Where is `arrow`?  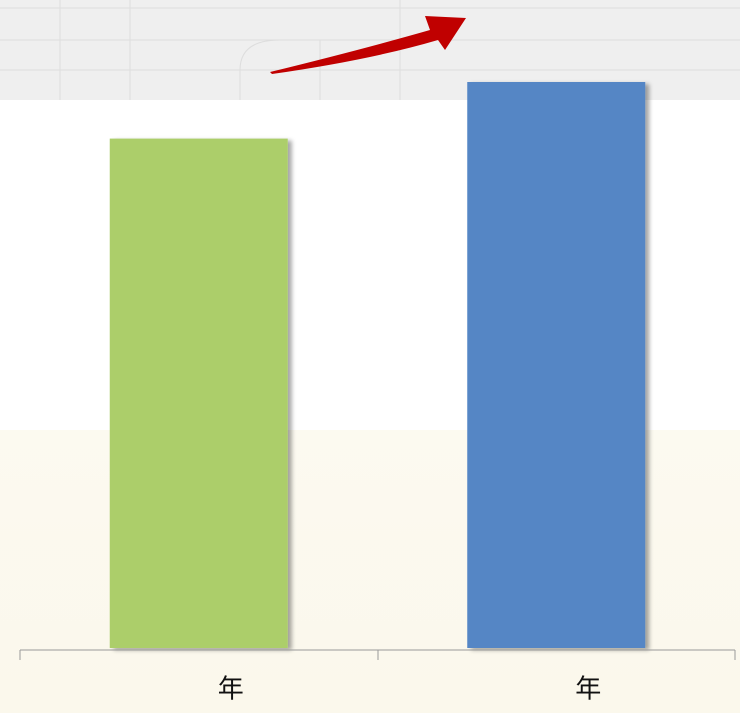
arrow is located at coordinates (368, 45).